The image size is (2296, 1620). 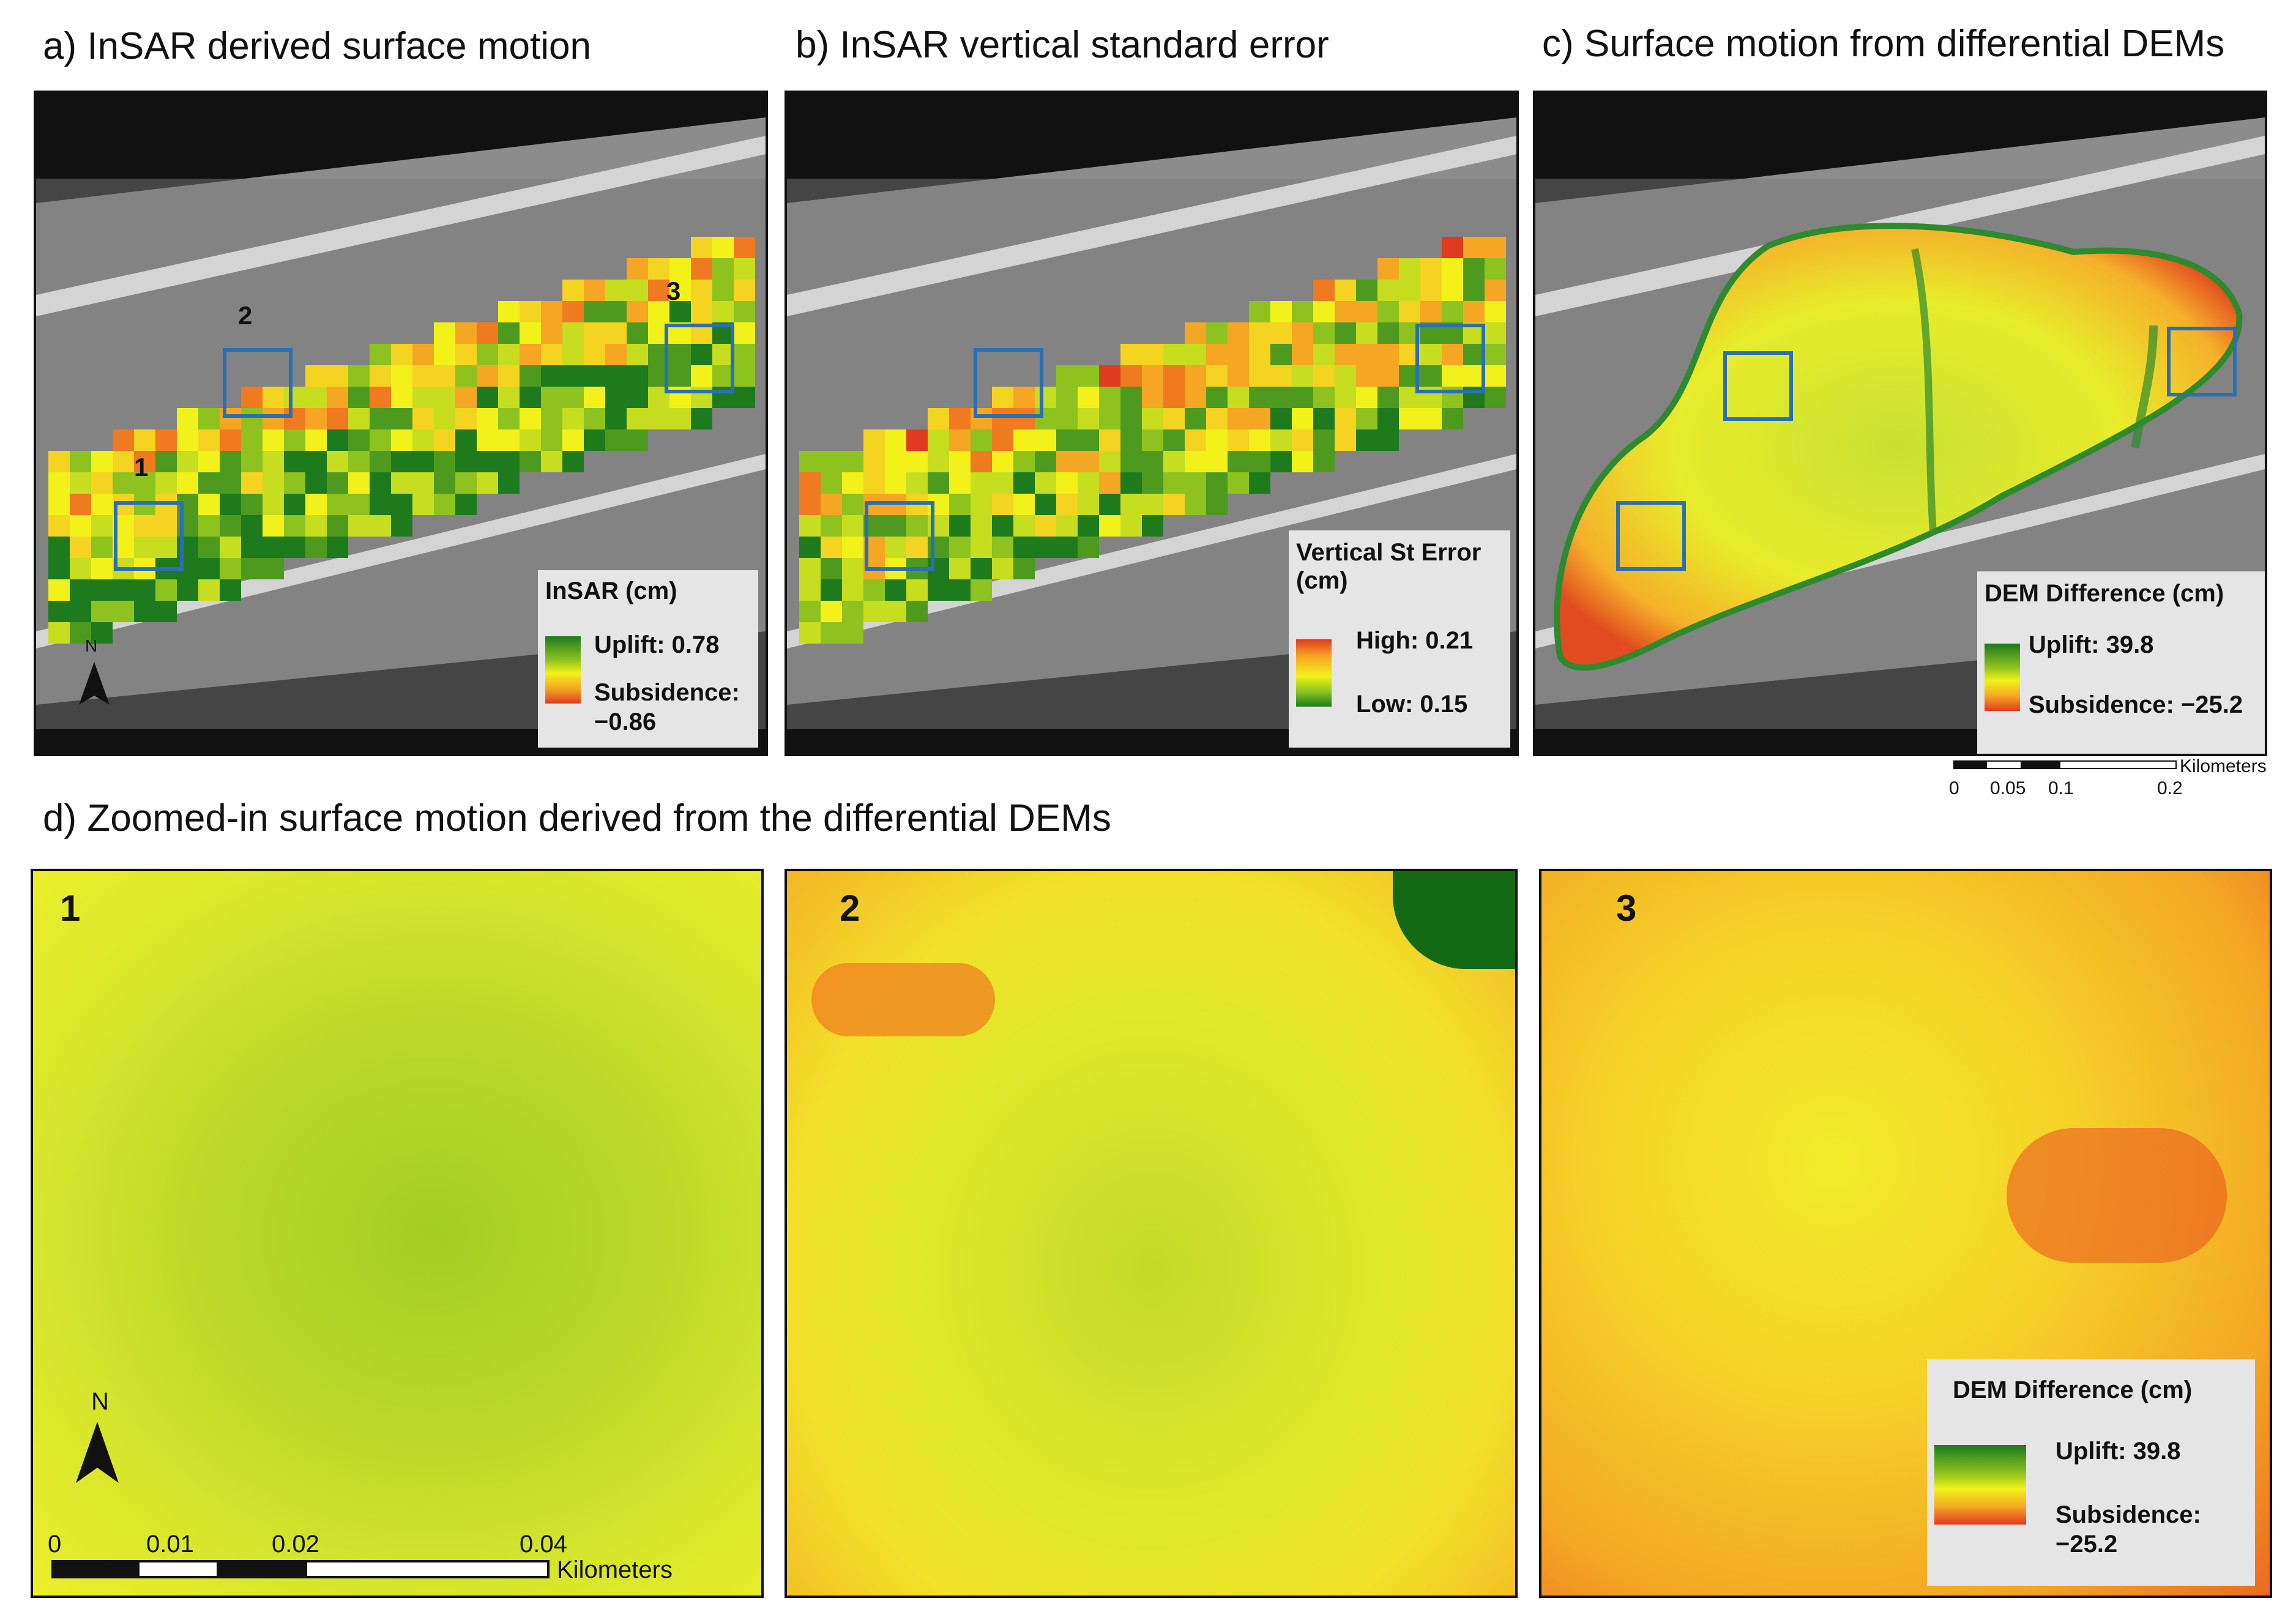 What do you see at coordinates (2091, 644) in the screenshot?
I see `legend-uplift: Uplift: 39.8` at bounding box center [2091, 644].